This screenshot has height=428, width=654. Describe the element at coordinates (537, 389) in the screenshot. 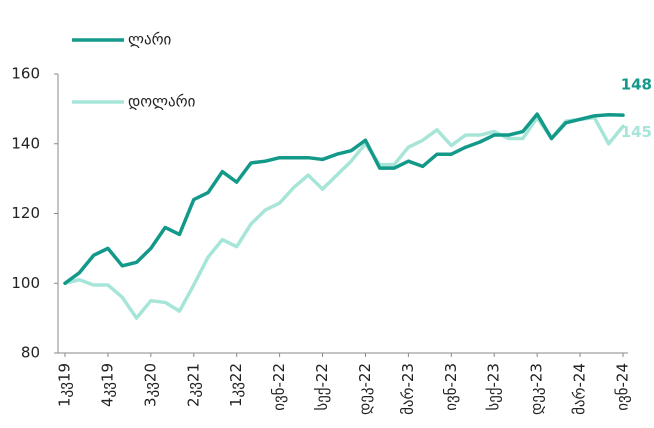

I see `x-tick-label: დეკ-23` at that location.